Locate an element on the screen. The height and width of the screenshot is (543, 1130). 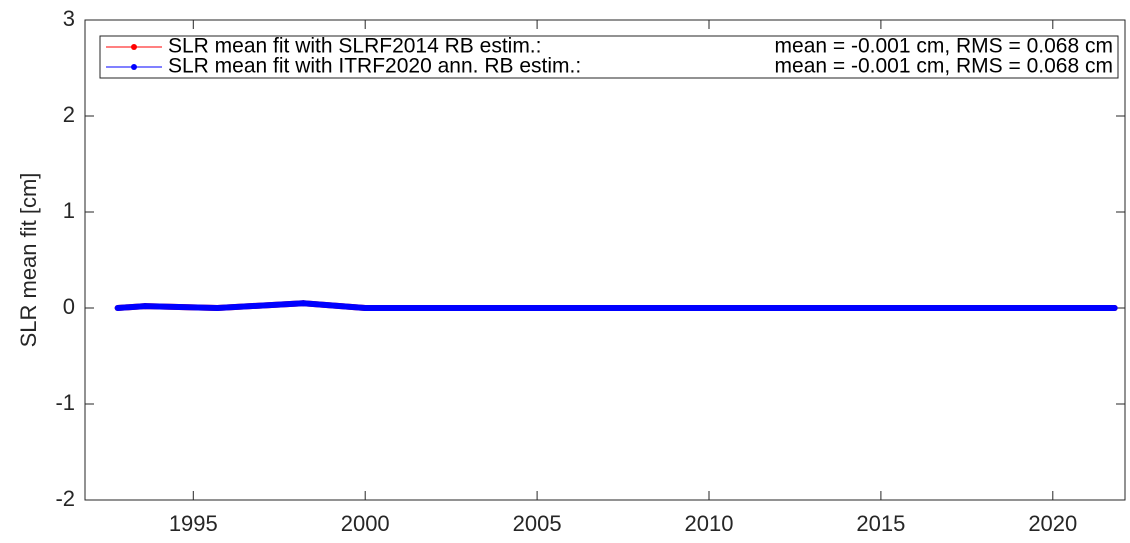
y-axis-label: SLR mean fit [cm] is located at coordinates (28, 260).